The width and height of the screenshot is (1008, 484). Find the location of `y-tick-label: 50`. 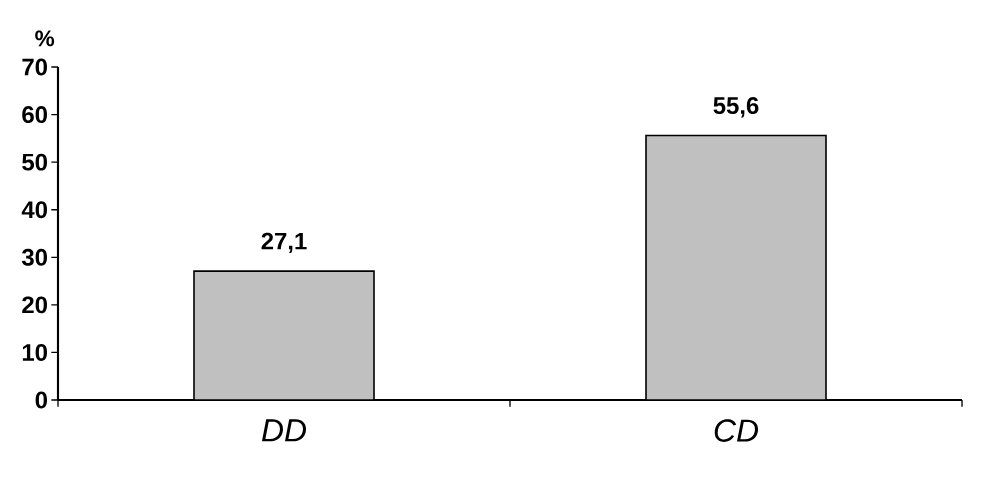

y-tick-label: 50 is located at coordinates (34, 162).